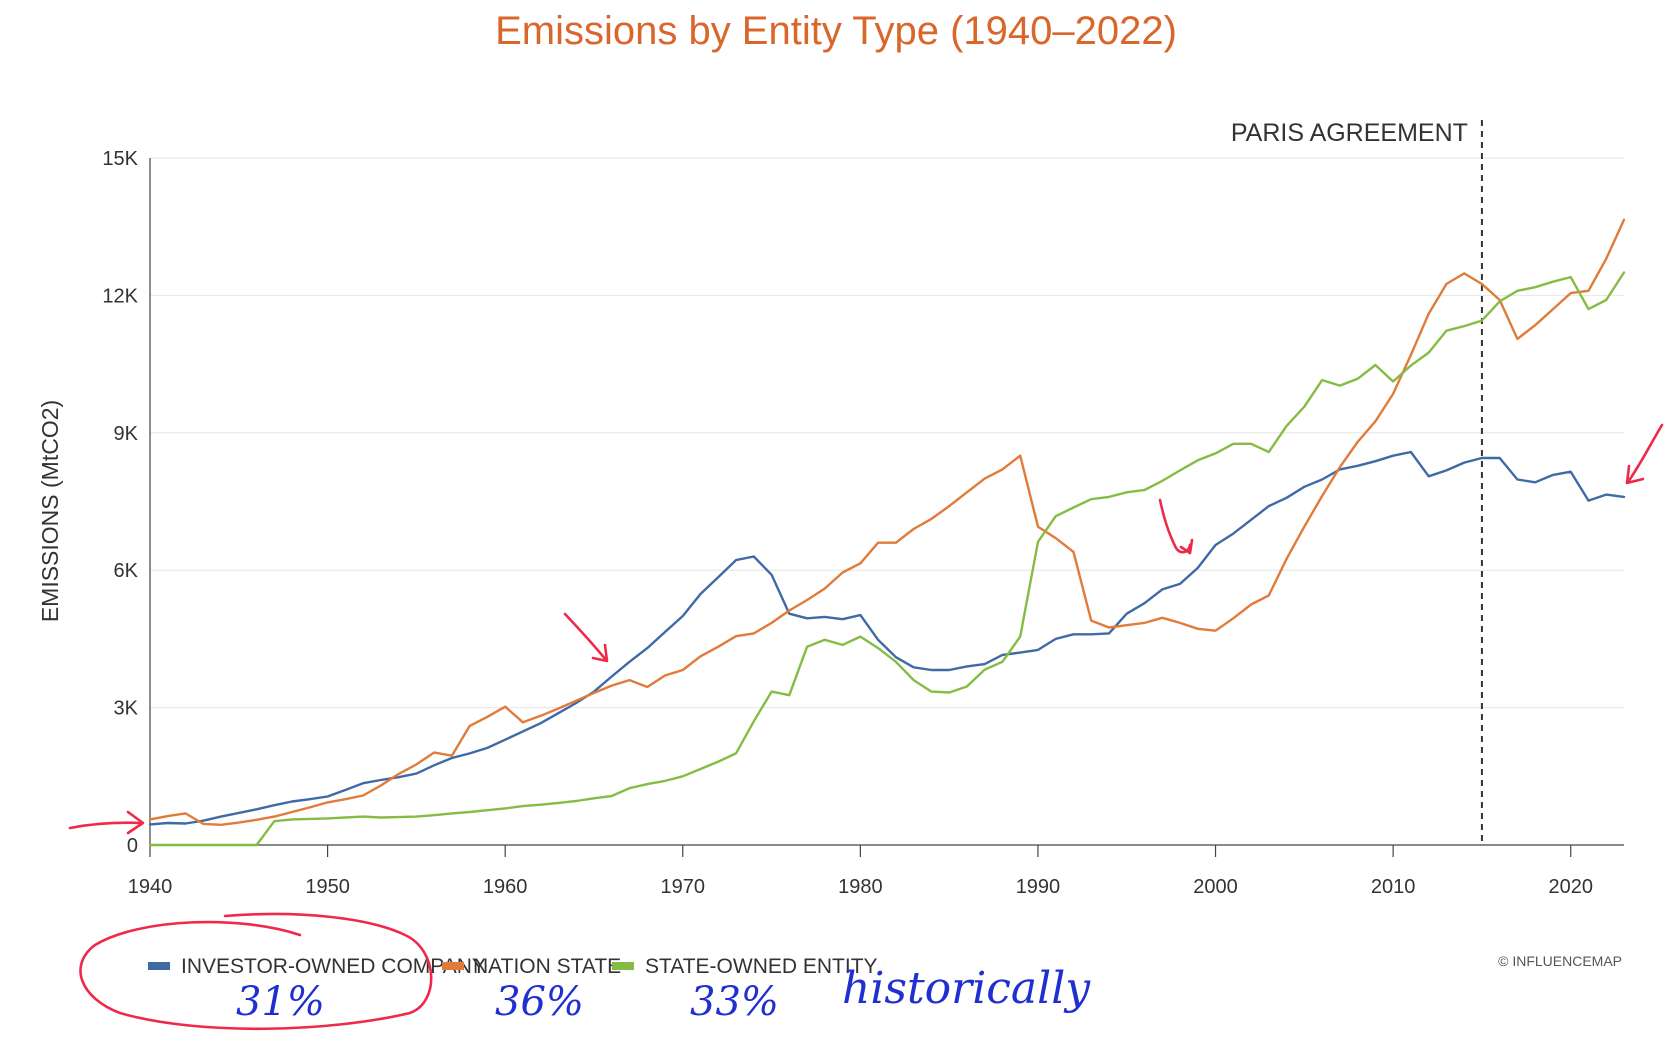 This screenshot has height=1041, width=1672. What do you see at coordinates (50, 511) in the screenshot?
I see `y-axis-label: EMISSIONS (MtCO2)` at bounding box center [50, 511].